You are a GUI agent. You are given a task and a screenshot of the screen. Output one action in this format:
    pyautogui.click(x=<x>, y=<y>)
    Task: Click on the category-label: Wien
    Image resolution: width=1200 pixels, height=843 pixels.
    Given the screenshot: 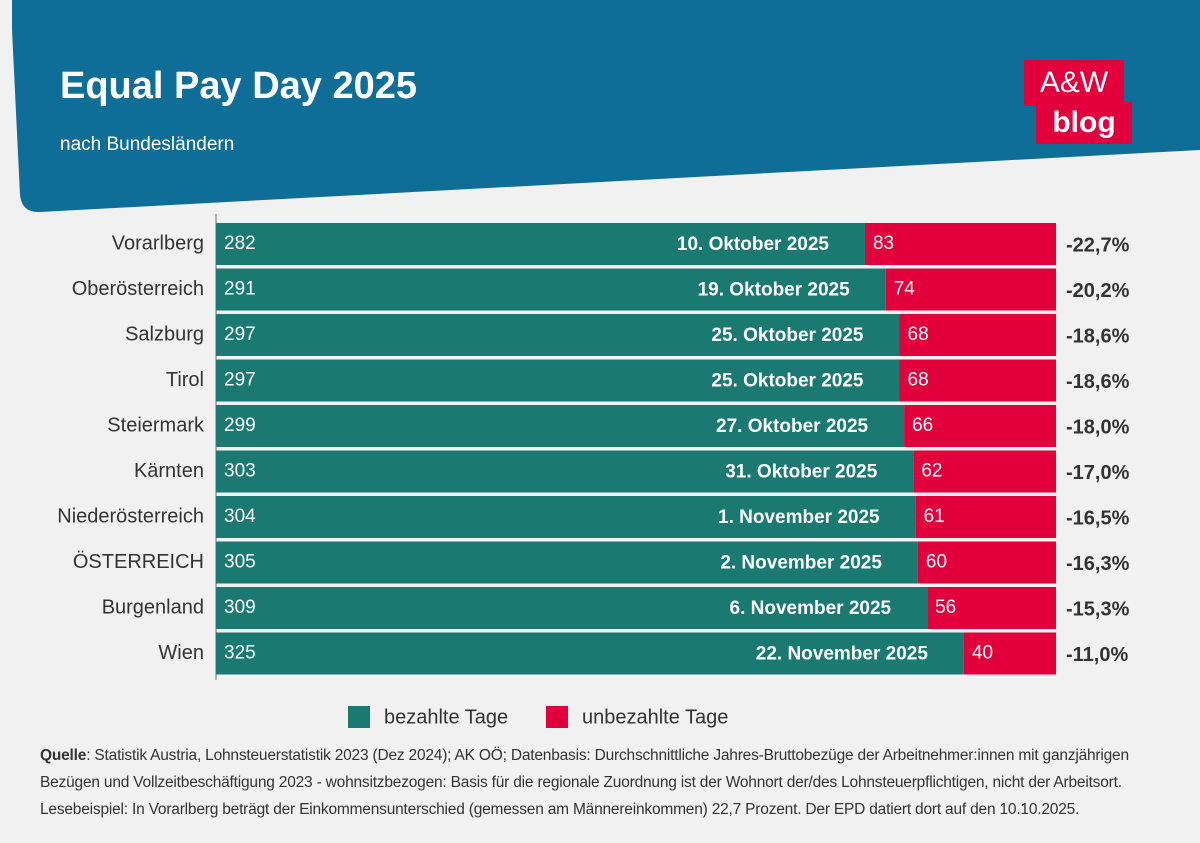 What is the action you would take?
    pyautogui.click(x=181, y=653)
    